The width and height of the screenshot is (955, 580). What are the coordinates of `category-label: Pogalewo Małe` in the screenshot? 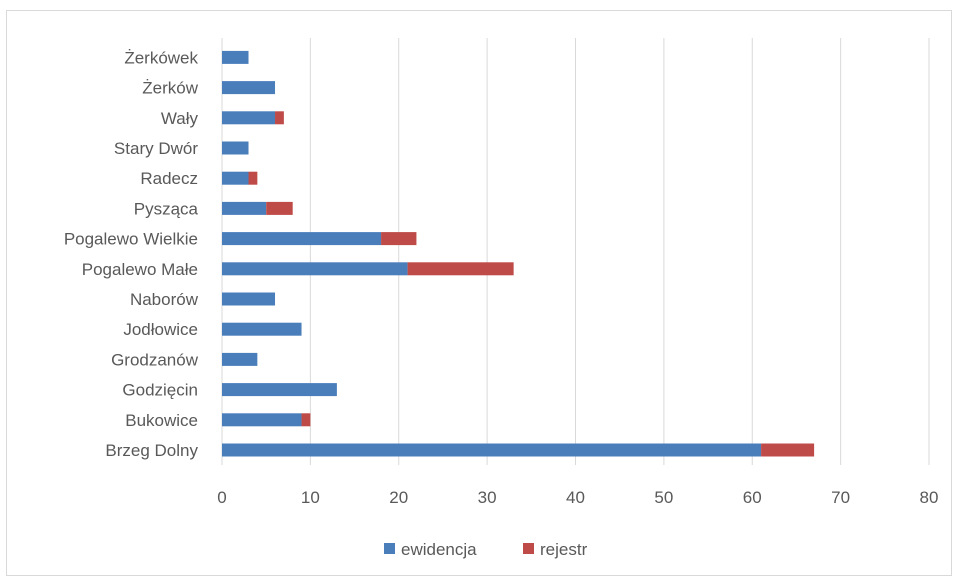 It's located at (140, 269).